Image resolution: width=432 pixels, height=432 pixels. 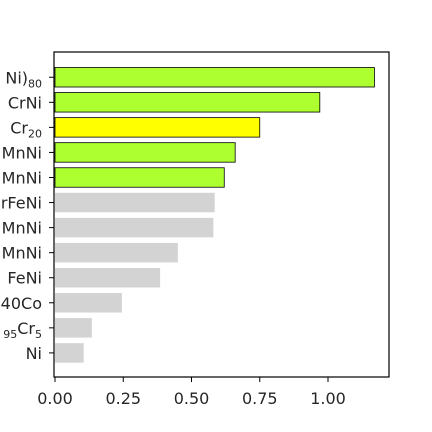 What do you see at coordinates (123, 398) in the screenshot?
I see `x-tick-label: 0.25` at bounding box center [123, 398].